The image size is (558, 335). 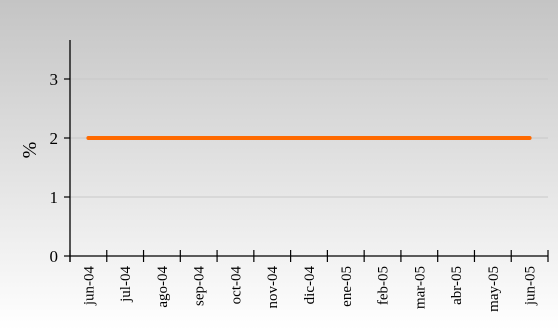 I want to click on x-tick-label: may-05, so click(x=494, y=289).